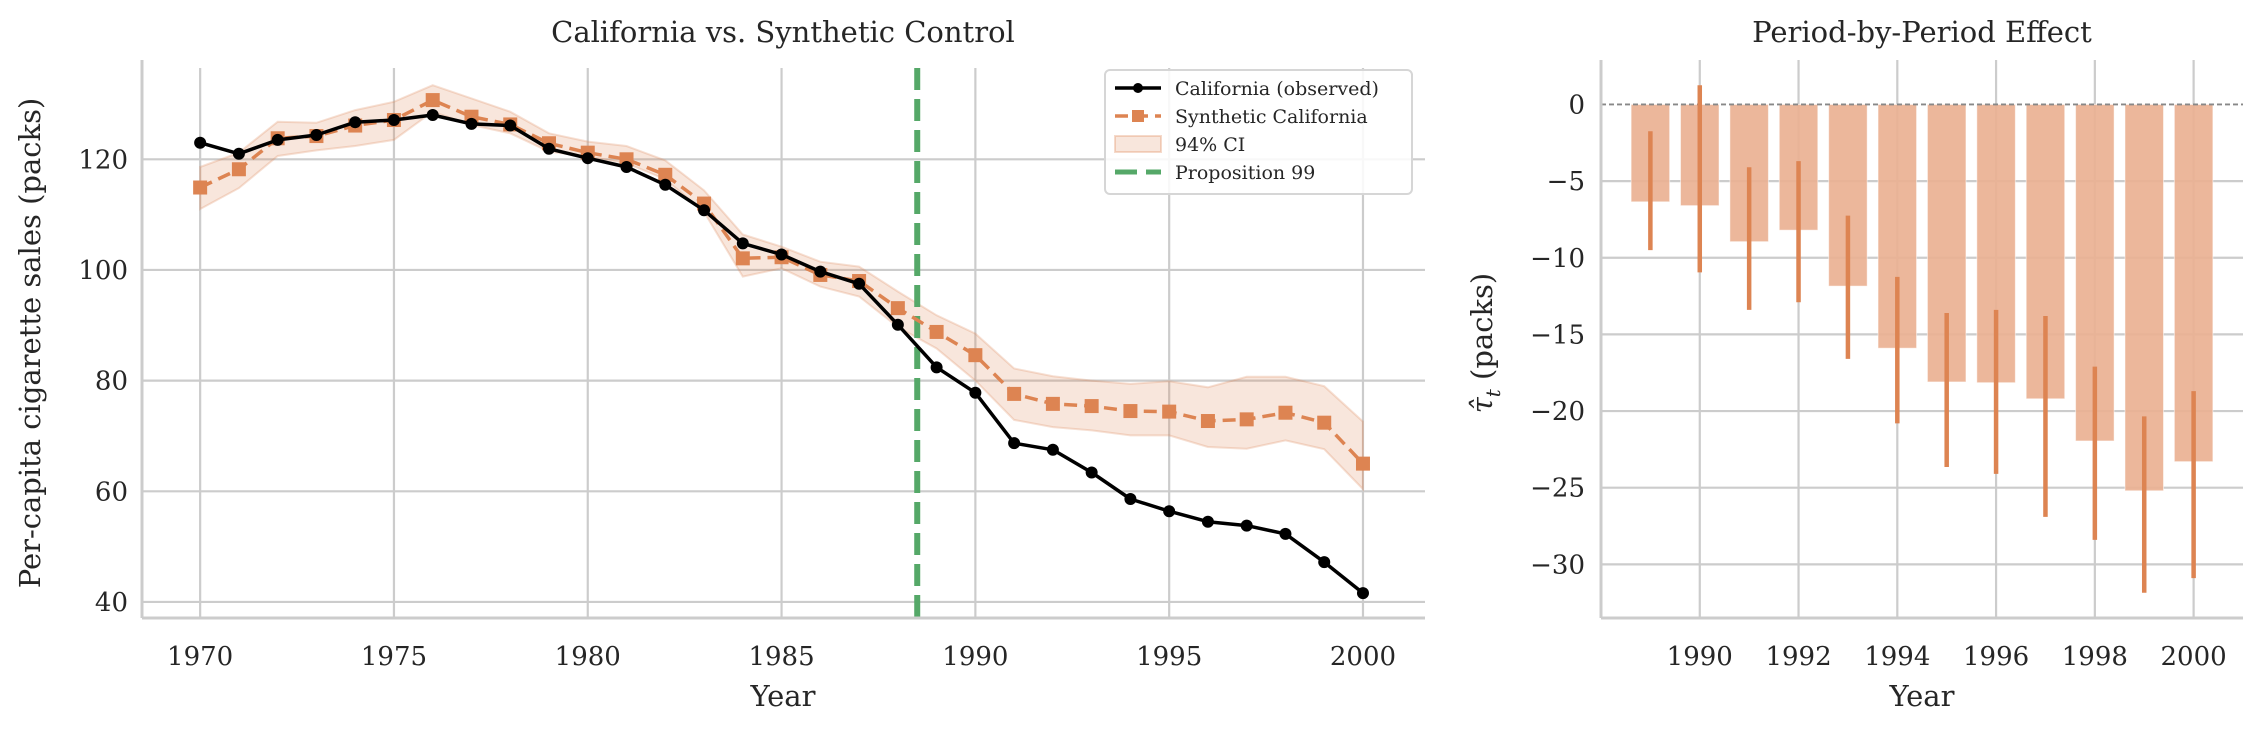 This screenshot has height=732, width=2260. Describe the element at coordinates (111, 492) in the screenshot. I see `y-tick-label: 60` at that location.